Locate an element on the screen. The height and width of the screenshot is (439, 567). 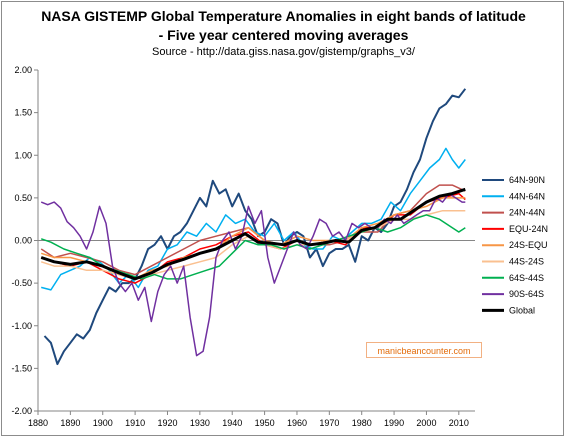
y-tick-label: -2.00 is located at coordinates (21, 411).